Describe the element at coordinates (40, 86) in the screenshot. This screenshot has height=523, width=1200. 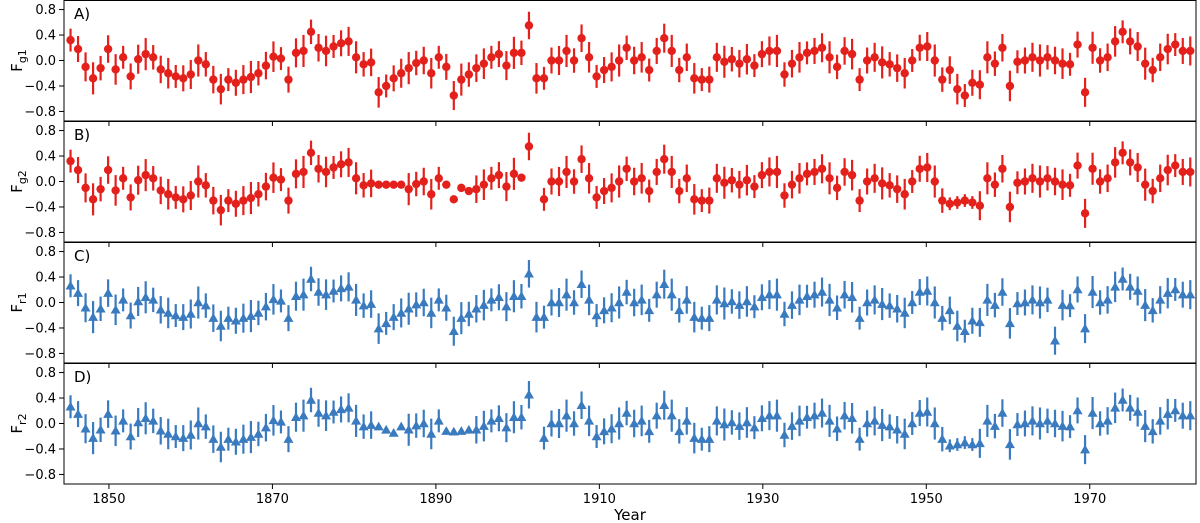
I see `y-tick-label: −0.4` at that location.